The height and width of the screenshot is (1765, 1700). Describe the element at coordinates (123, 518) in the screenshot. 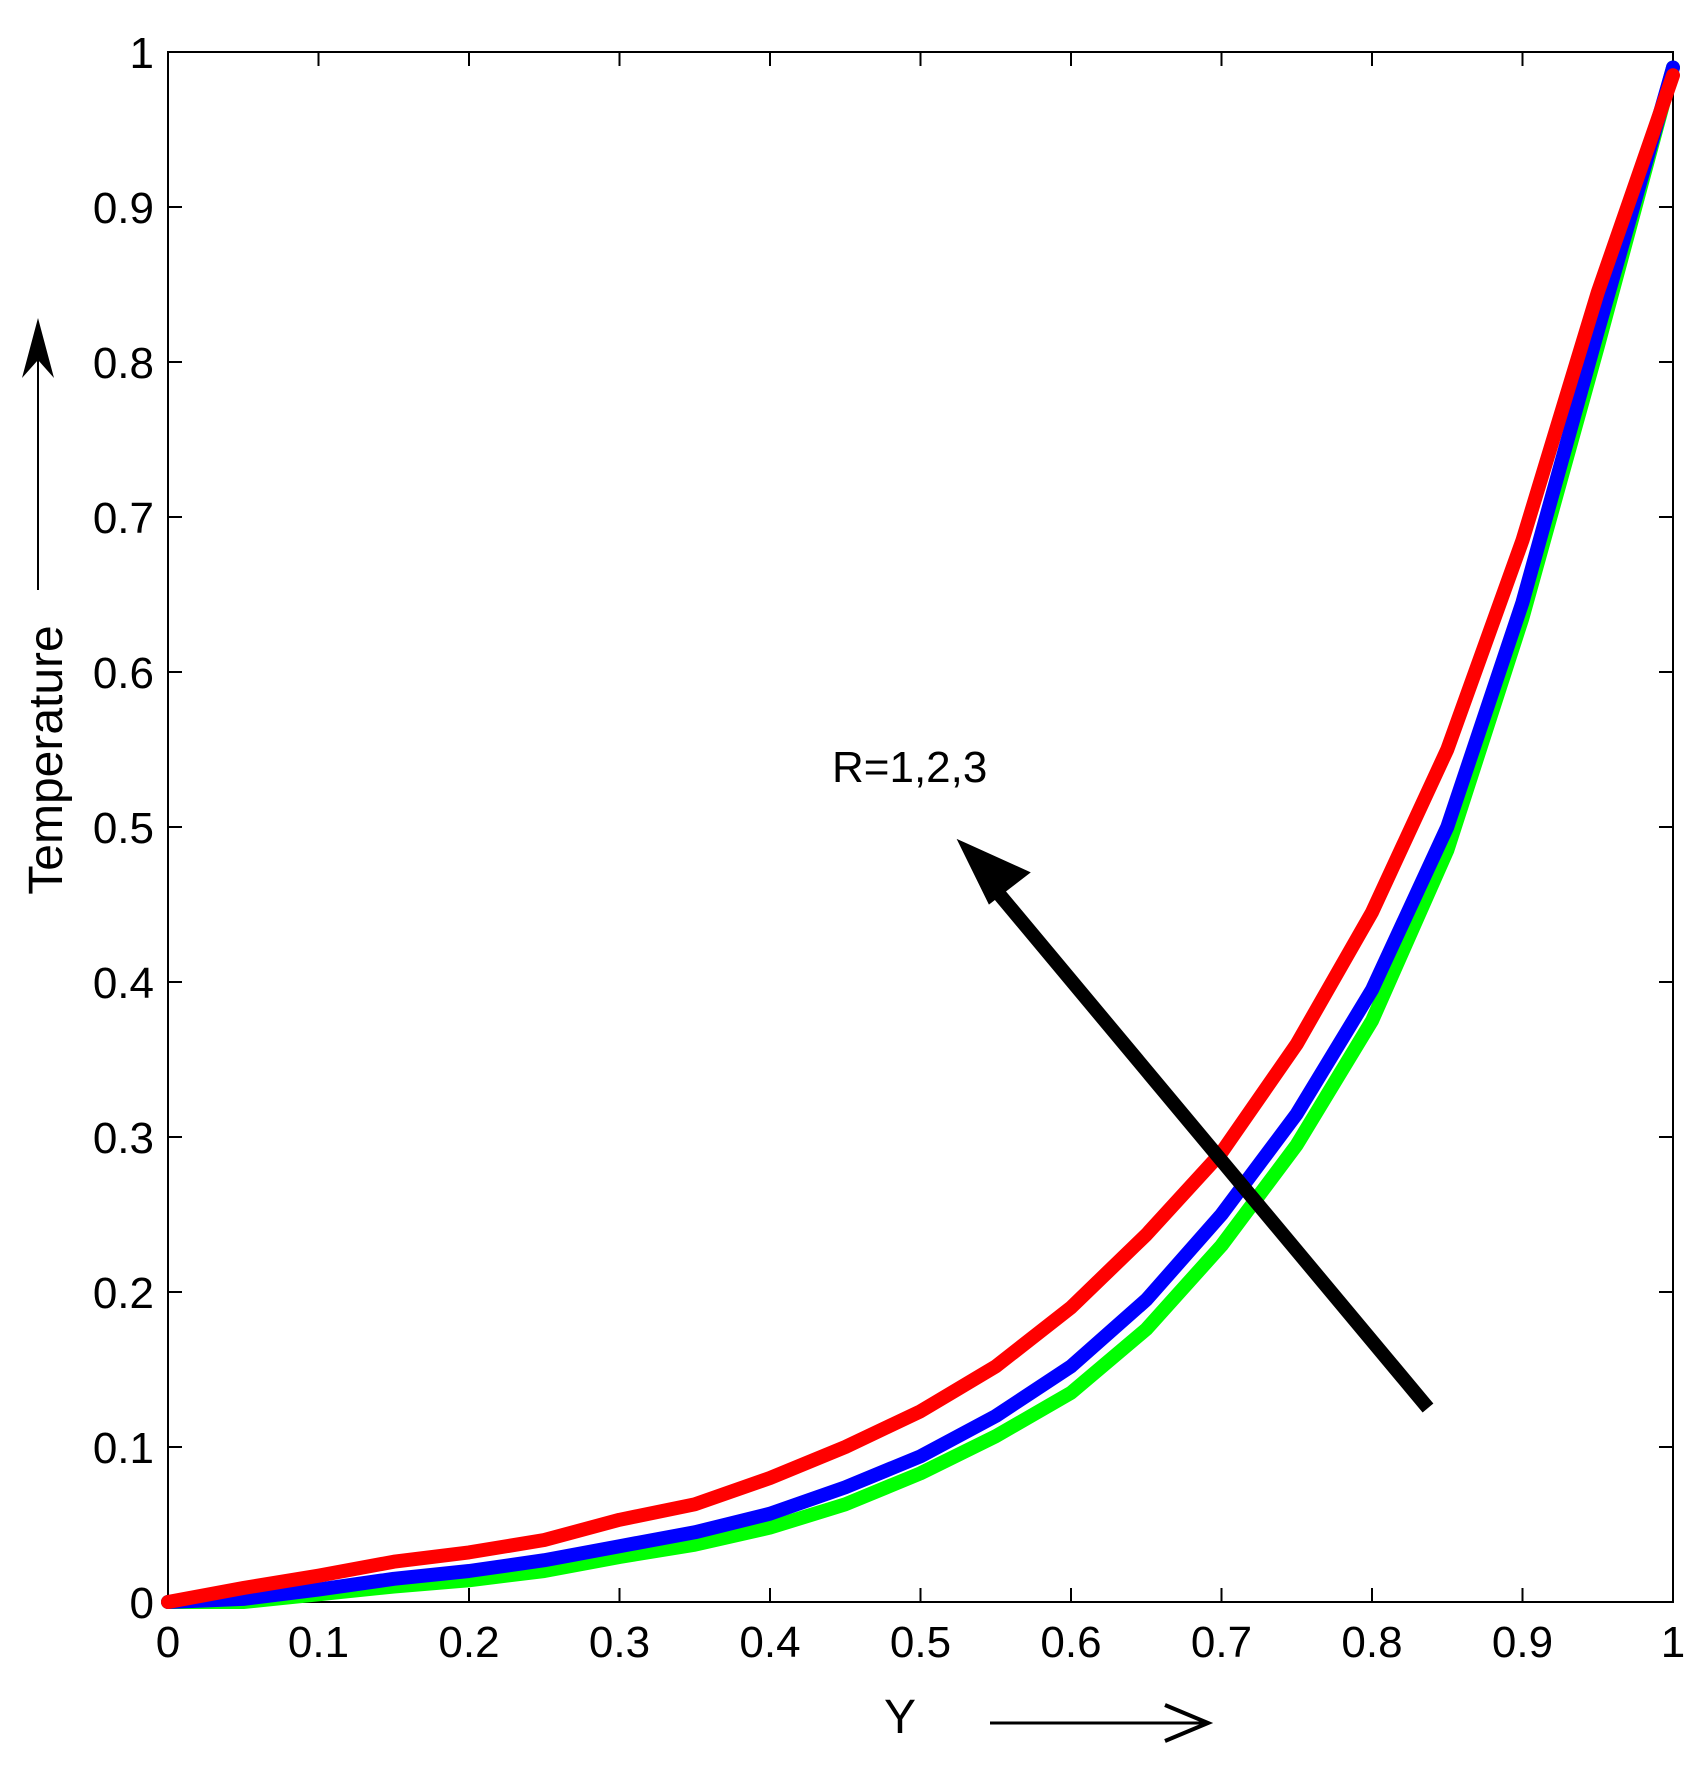

I see `y-tick-label: 0.7` at that location.